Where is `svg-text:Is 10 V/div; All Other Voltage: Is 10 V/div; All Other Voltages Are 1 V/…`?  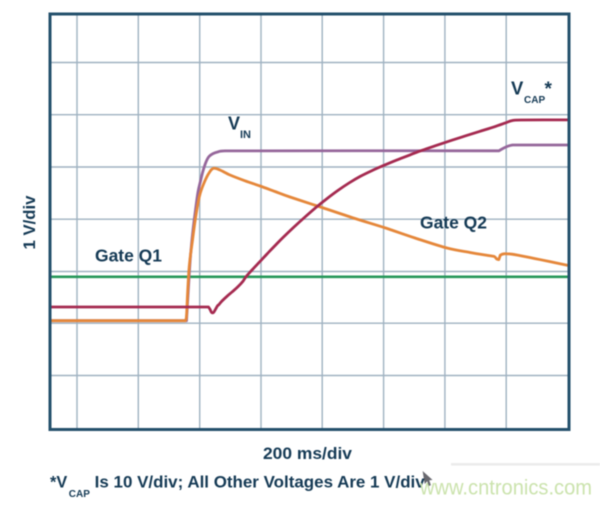 svg-text:Is 10 V/div; All Other Voltage: Is 10 V/div; All Other Voltages Are 1 V/… is located at coordinates (260, 483).